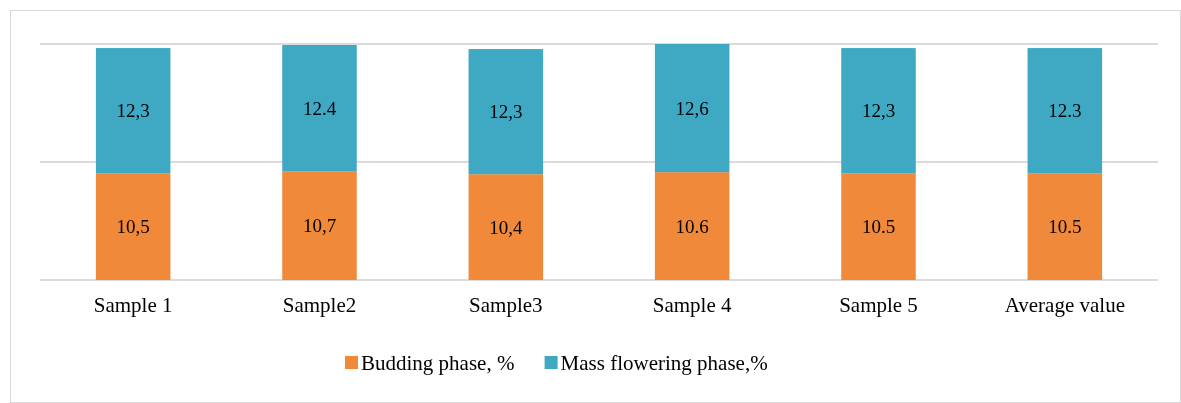  I want to click on data-label: 10,4, so click(506, 227).